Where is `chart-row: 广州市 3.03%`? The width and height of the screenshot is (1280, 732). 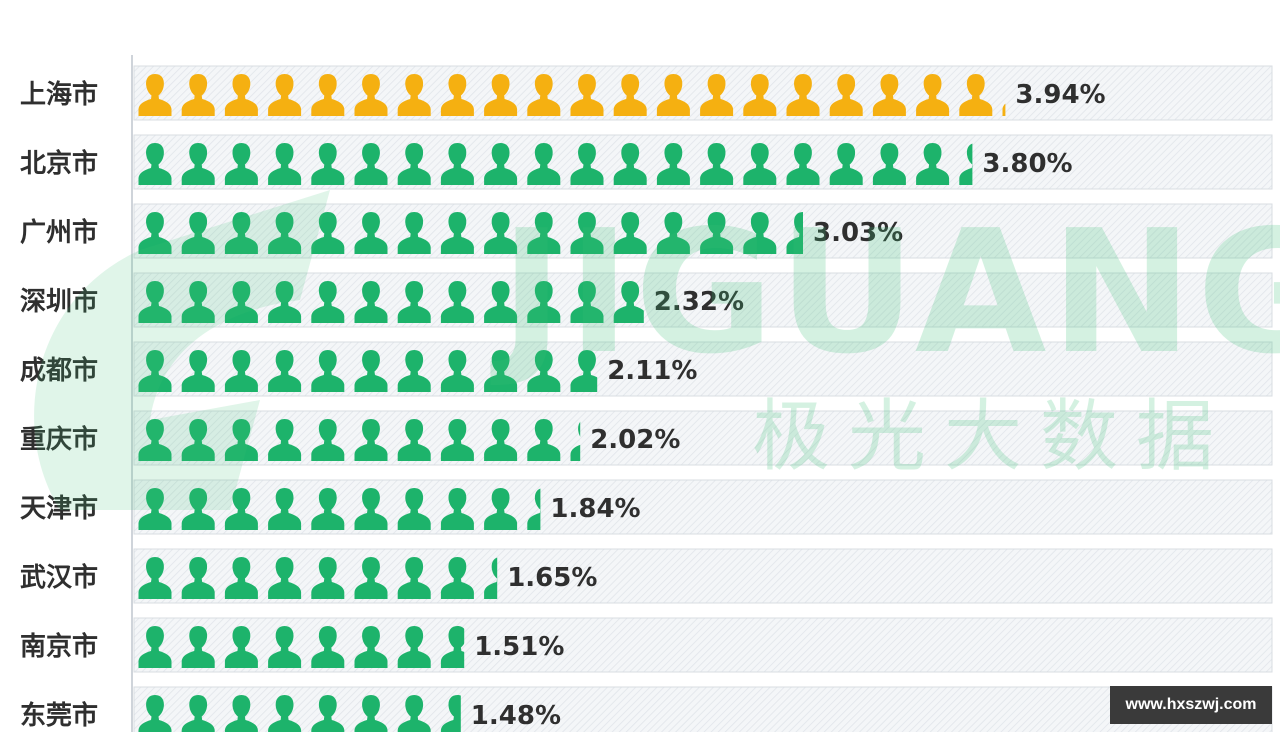 chart-row: 广州市 3.03% is located at coordinates (646, 231).